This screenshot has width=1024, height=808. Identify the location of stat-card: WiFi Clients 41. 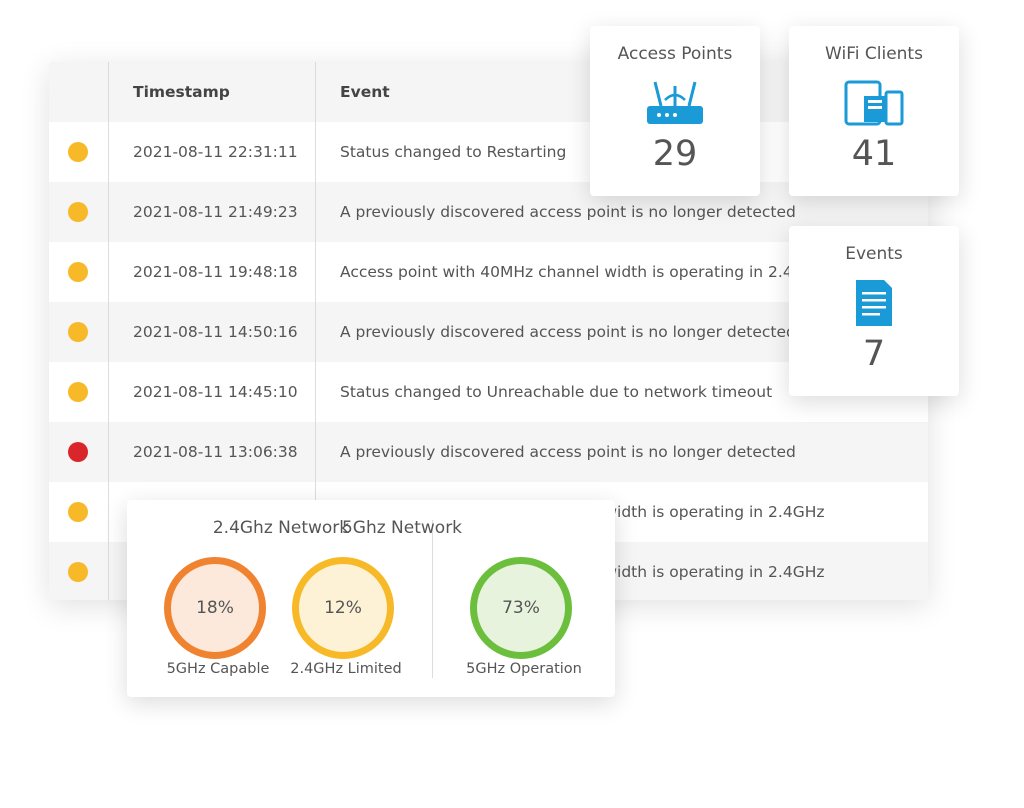
(874, 111).